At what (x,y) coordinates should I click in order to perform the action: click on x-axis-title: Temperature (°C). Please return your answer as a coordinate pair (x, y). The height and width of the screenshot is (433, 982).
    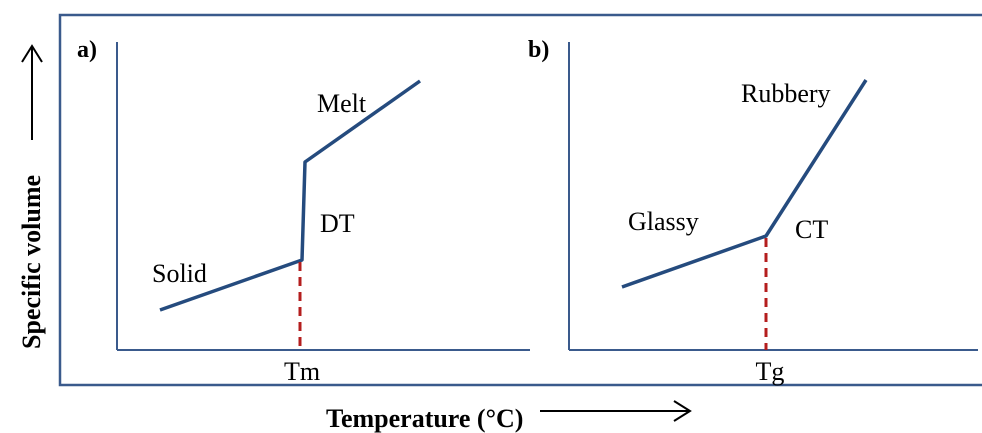
    Looking at the image, I should click on (509, 416).